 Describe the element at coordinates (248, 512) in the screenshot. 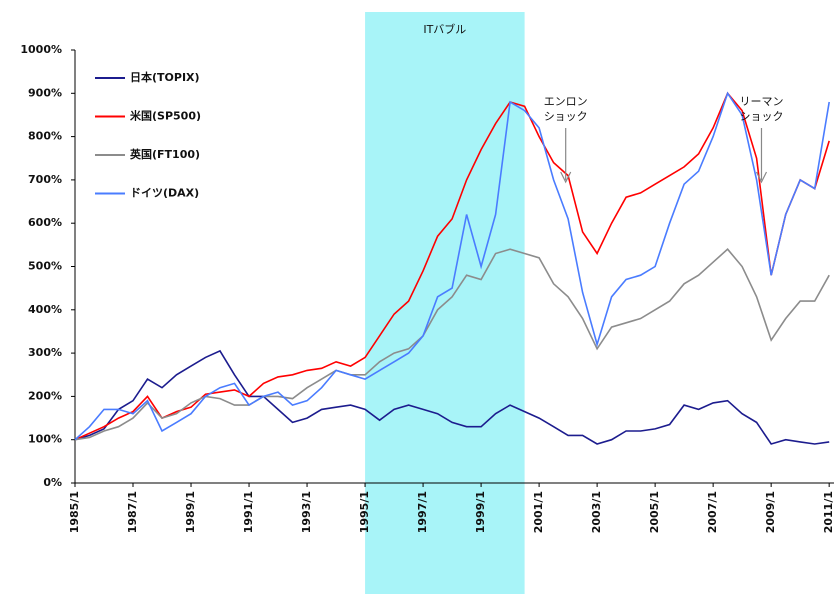

I see `x-tick-label: 1991/1` at that location.